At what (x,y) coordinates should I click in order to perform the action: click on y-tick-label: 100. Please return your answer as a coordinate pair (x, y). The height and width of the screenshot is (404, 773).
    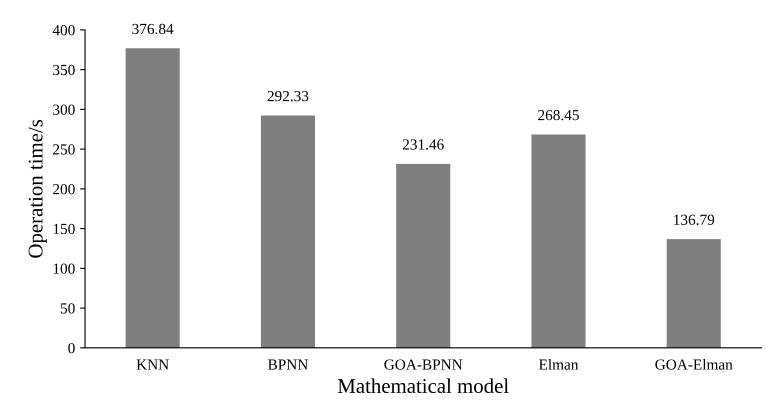
    Looking at the image, I should click on (64, 269).